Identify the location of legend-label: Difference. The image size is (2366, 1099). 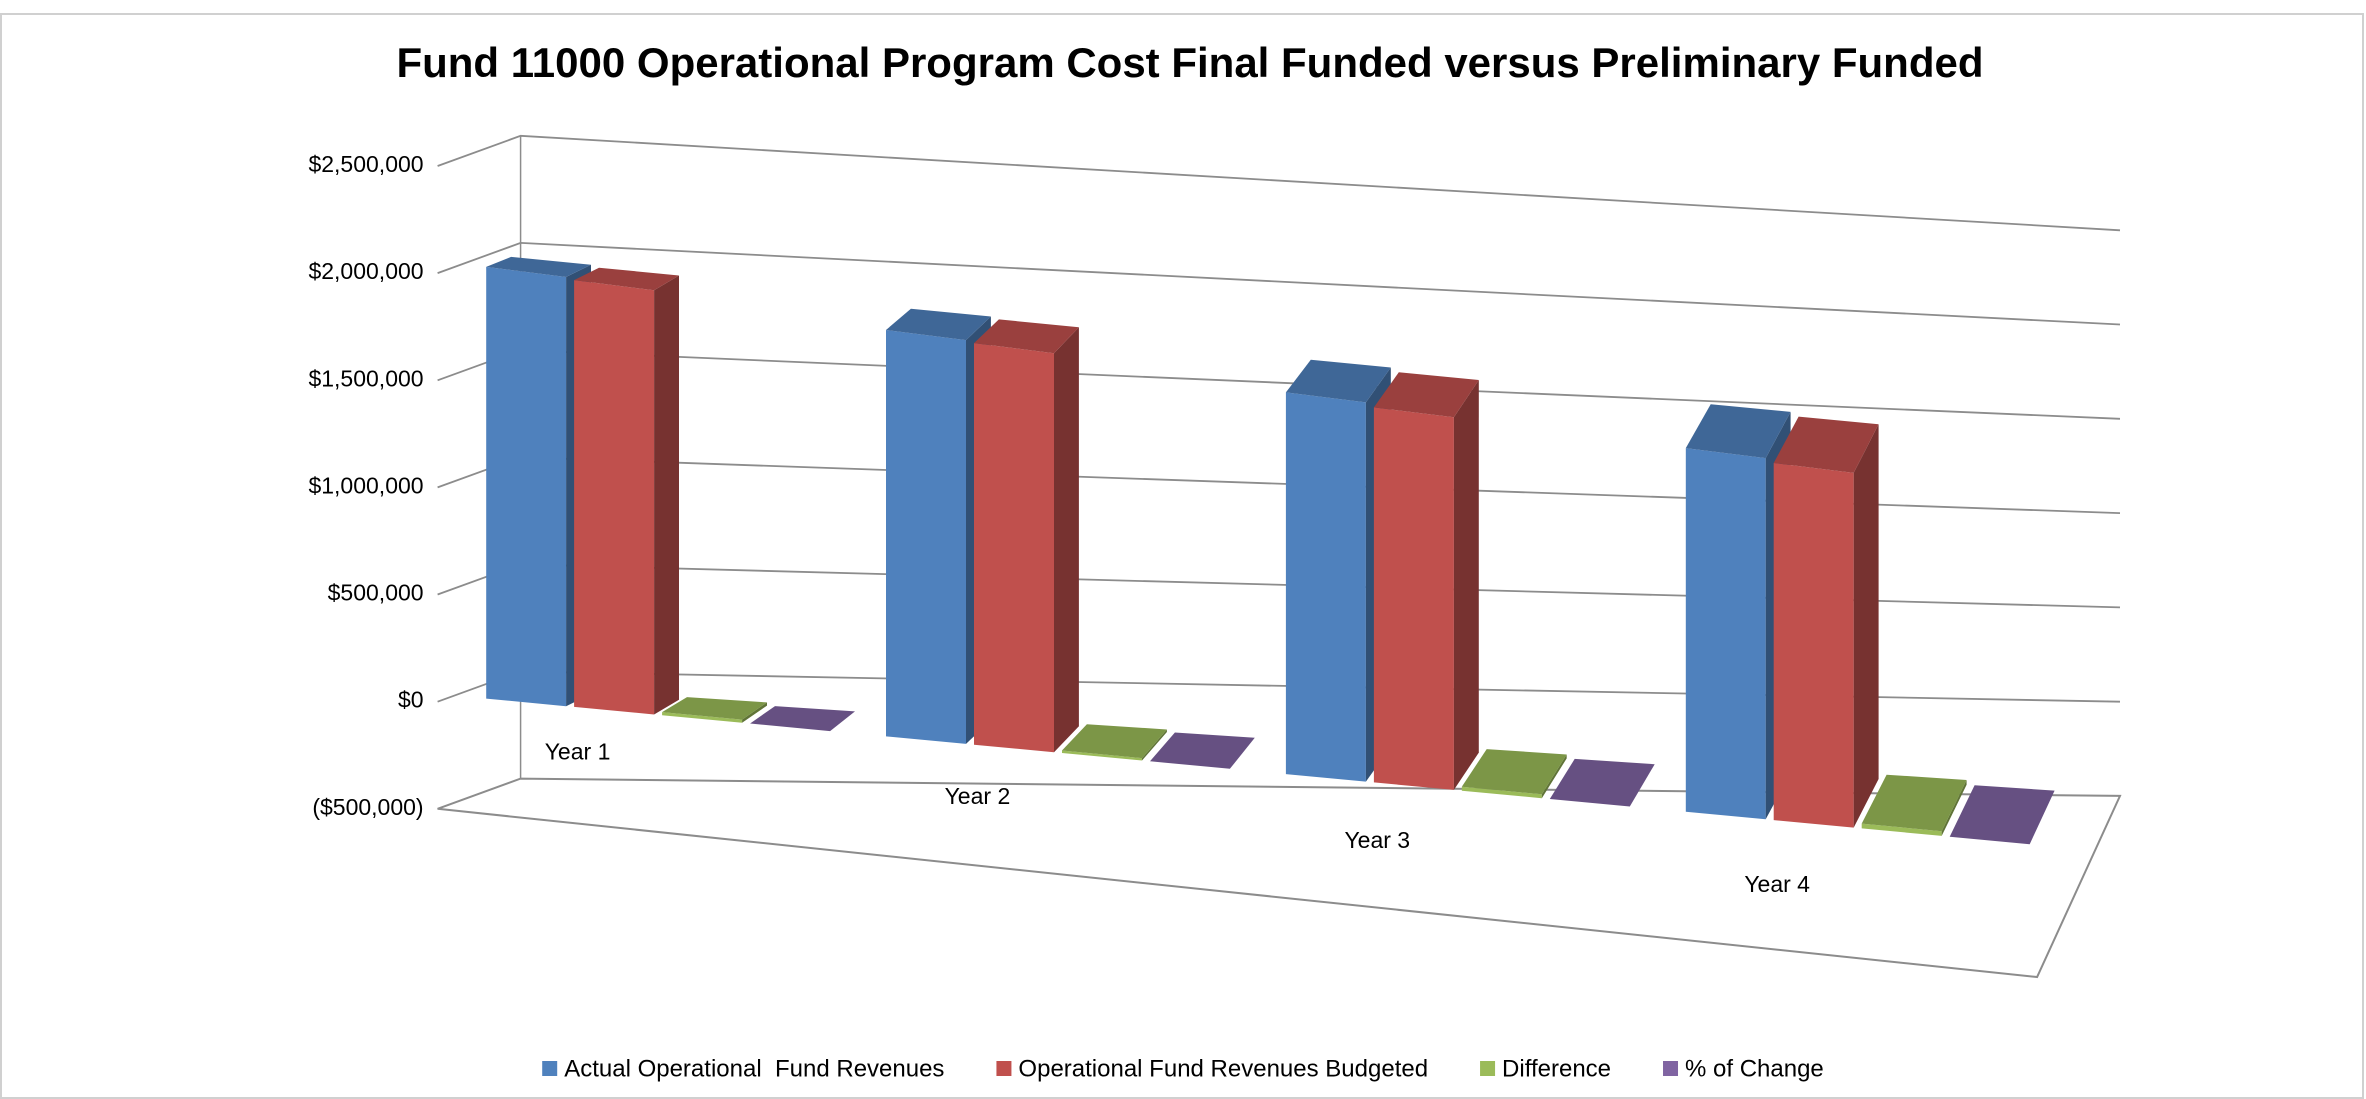
(1556, 1068).